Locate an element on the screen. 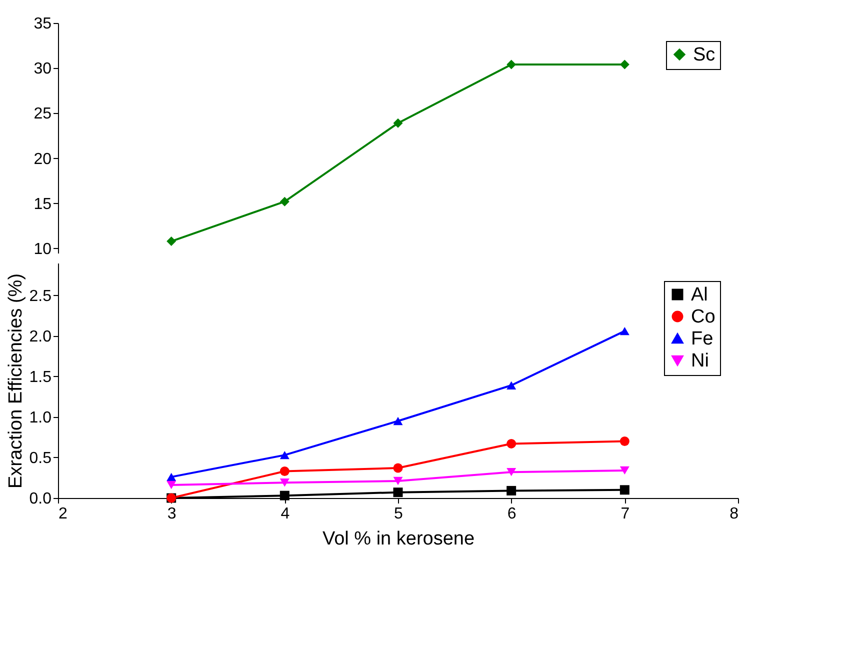 The width and height of the screenshot is (848, 647). x-tick-label: 2 is located at coordinates (63, 514).